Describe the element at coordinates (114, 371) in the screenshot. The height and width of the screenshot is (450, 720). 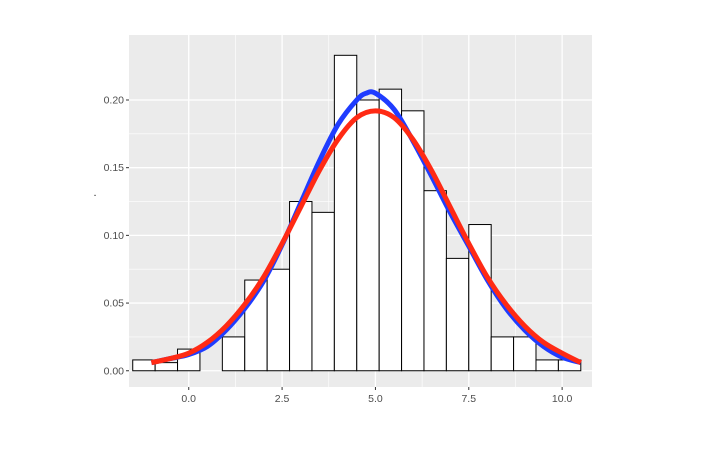
I see `y-tick-label: 0.00` at that location.